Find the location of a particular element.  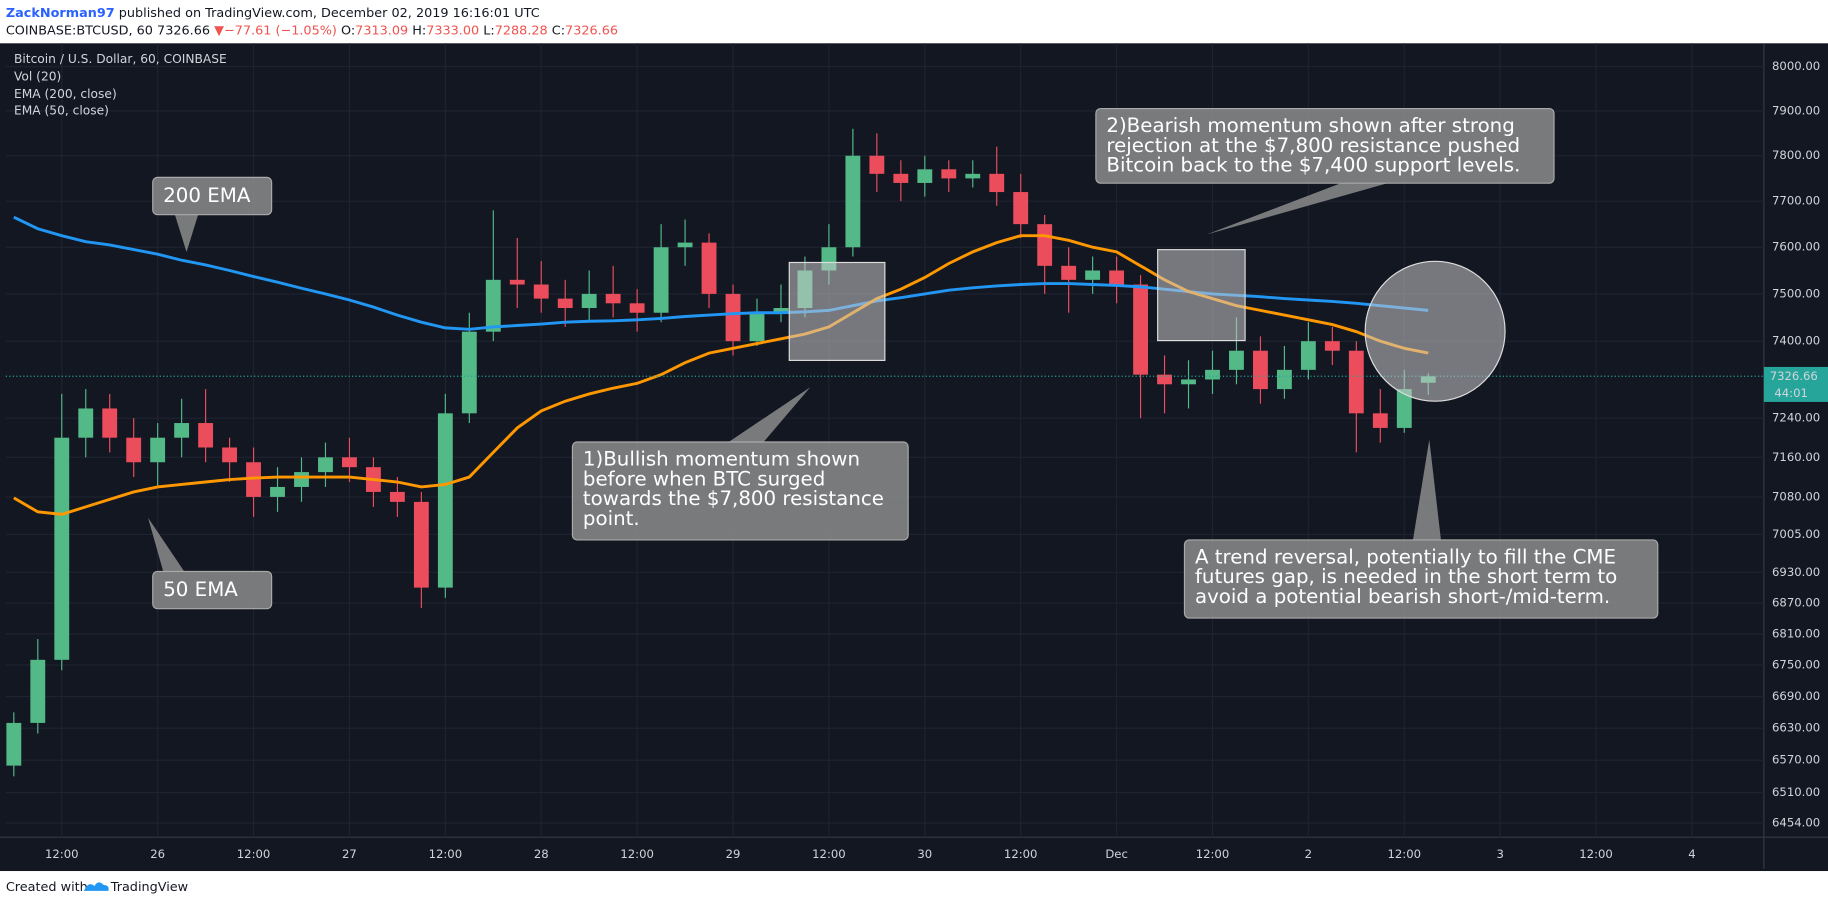

l: 7288.28 is located at coordinates (521, 30).